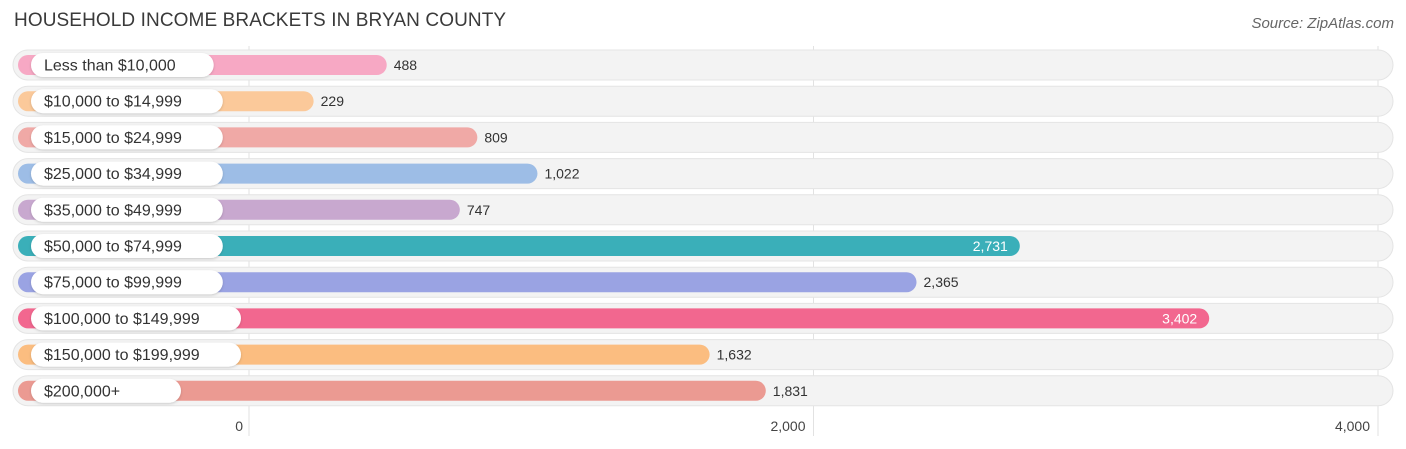 Image resolution: width=1406 pixels, height=449 pixels. Describe the element at coordinates (703, 210) in the screenshot. I see `bar-row: $35,000 to $49,999 747` at that location.